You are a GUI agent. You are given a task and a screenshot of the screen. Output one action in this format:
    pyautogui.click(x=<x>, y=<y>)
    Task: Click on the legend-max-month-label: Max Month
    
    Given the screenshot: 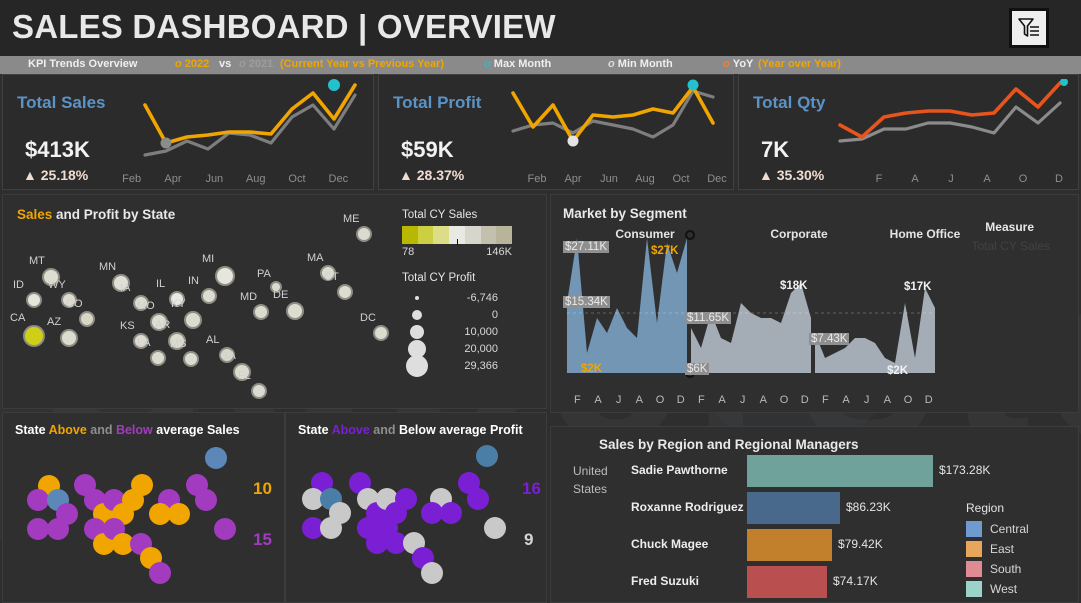 What is the action you would take?
    pyautogui.click(x=522, y=64)
    